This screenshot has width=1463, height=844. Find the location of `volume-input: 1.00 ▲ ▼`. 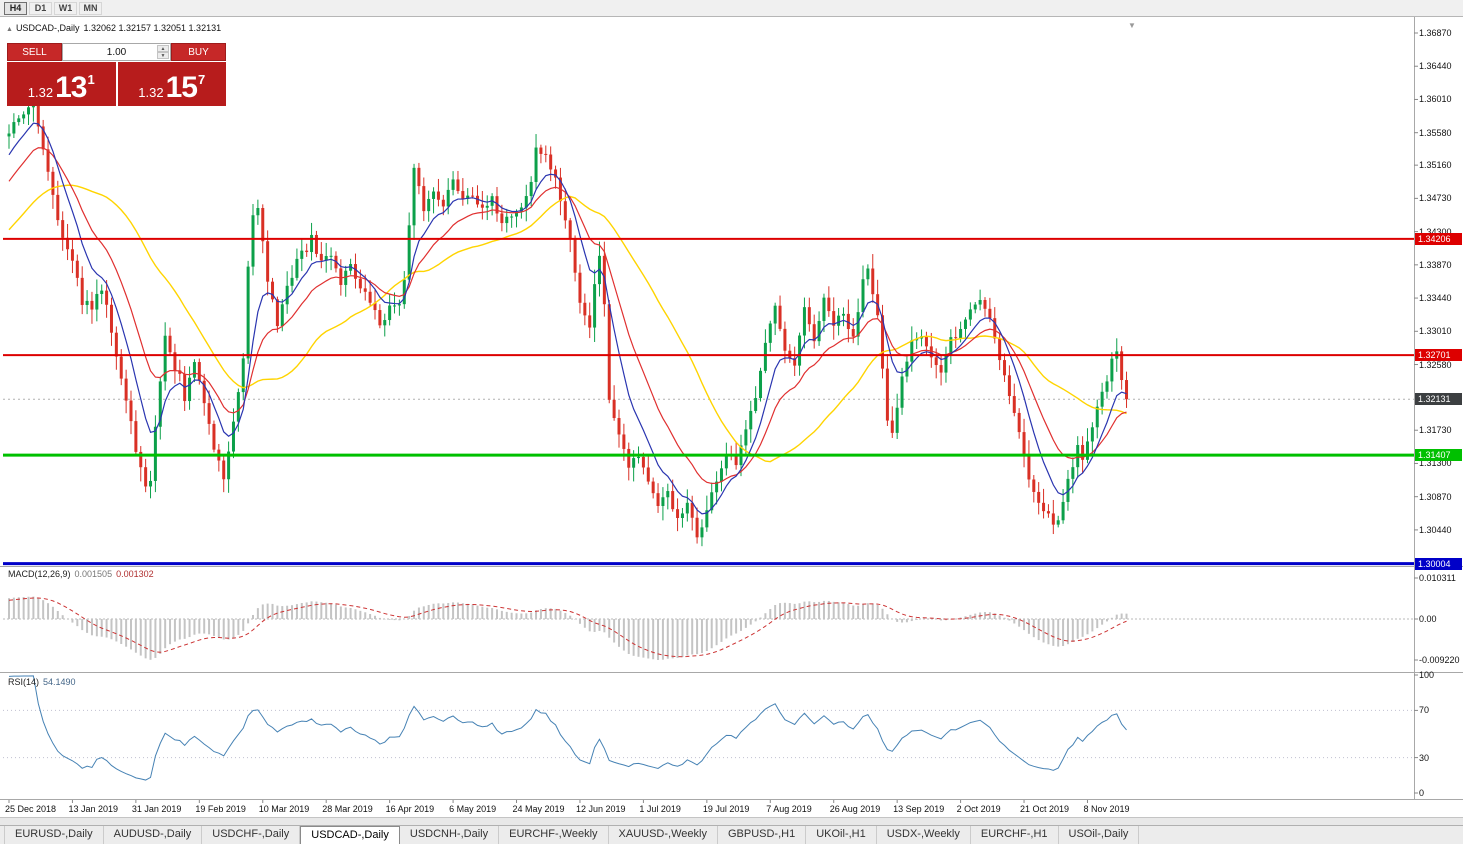

volume-input: 1.00 ▲ ▼ is located at coordinates (116, 52).